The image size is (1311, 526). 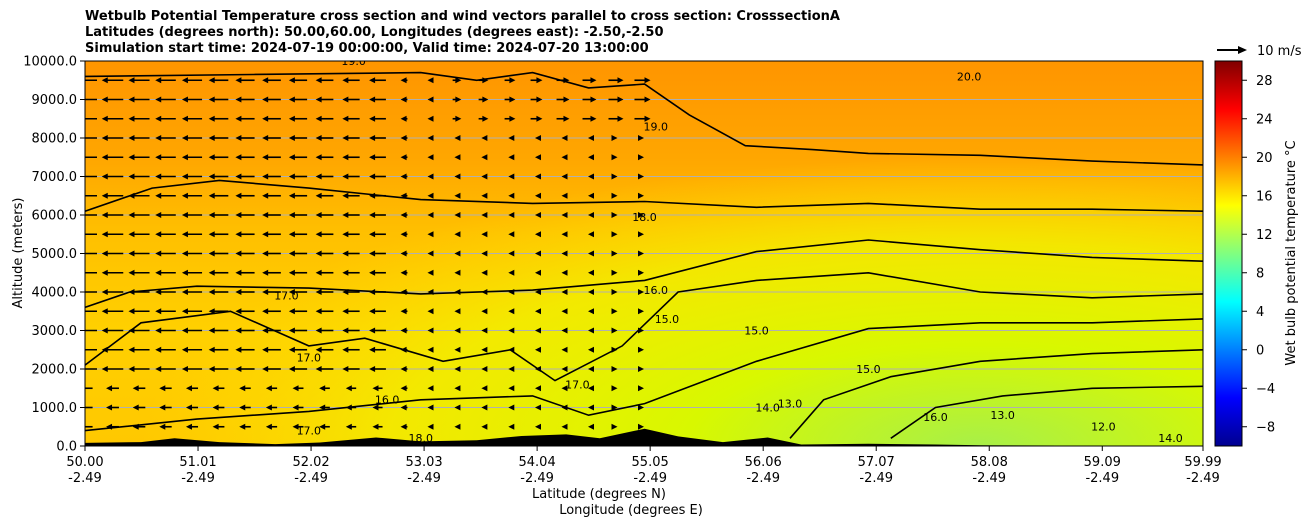 I want to click on quiver-key: 10 m/s, so click(x=1259, y=51).